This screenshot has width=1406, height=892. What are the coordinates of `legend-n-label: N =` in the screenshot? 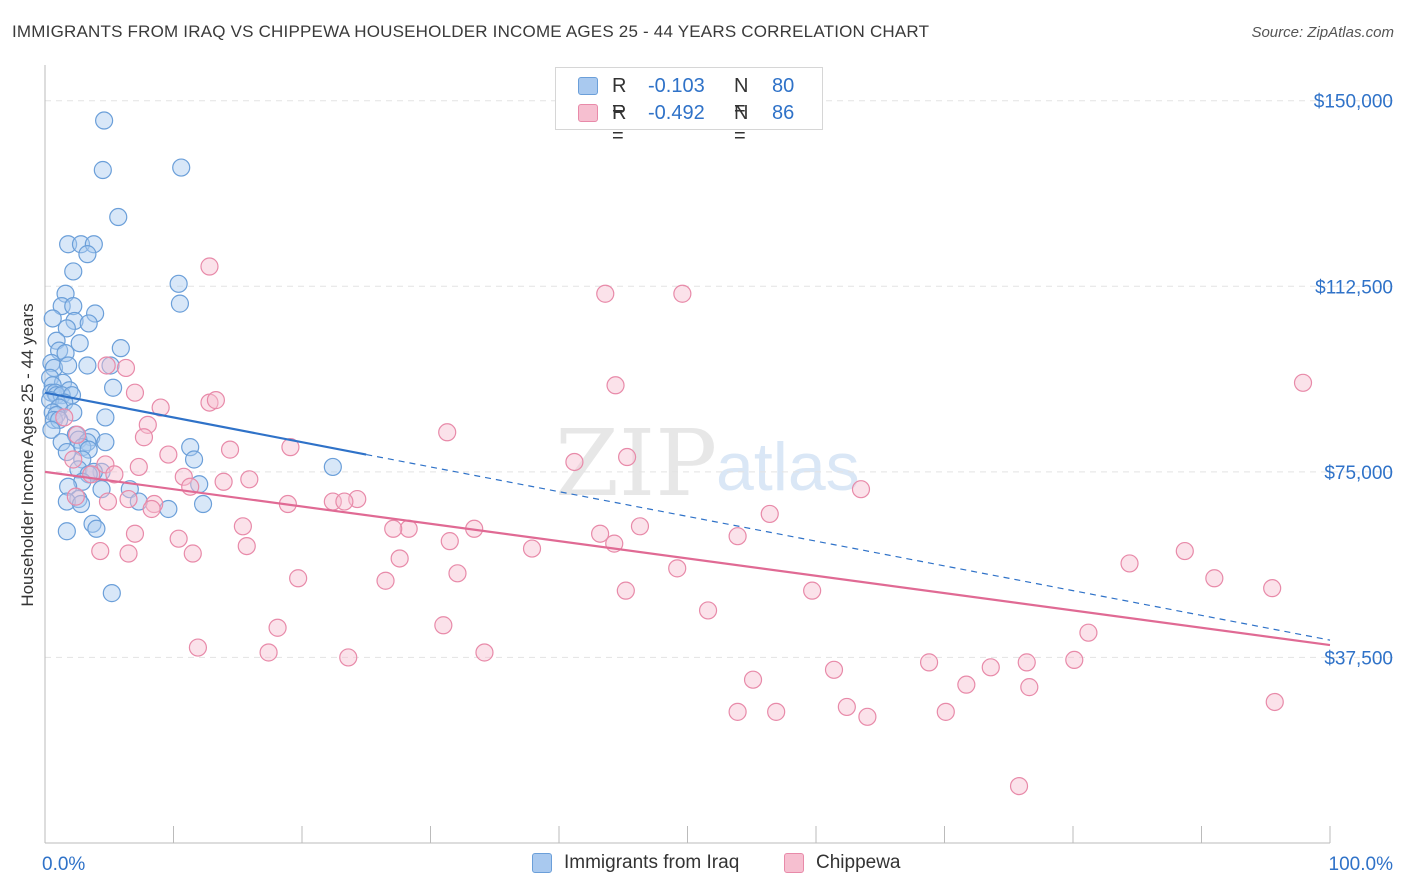 It's located at (741, 124).